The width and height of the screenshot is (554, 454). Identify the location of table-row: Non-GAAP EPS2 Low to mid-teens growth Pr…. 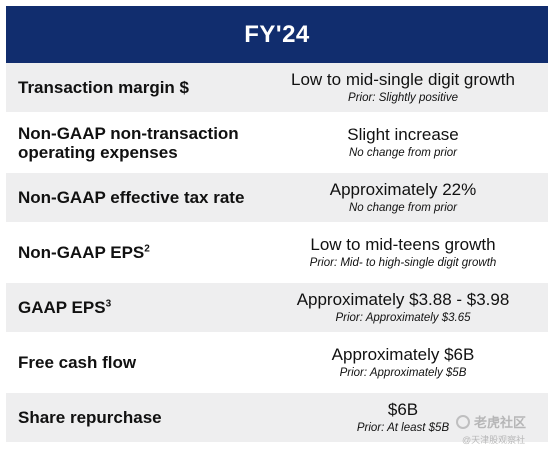
(277, 255).